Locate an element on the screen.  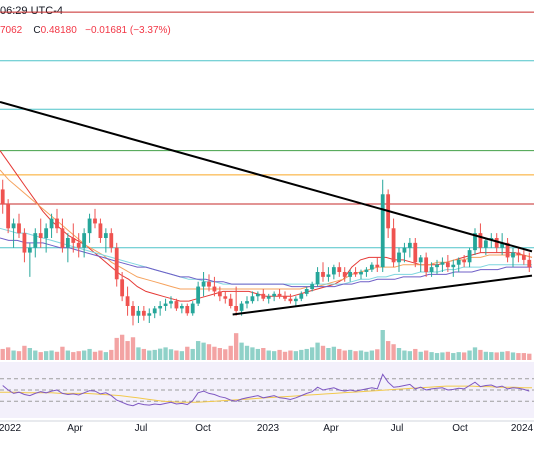
x-tick-label-2: Jul is located at coordinates (141, 428).